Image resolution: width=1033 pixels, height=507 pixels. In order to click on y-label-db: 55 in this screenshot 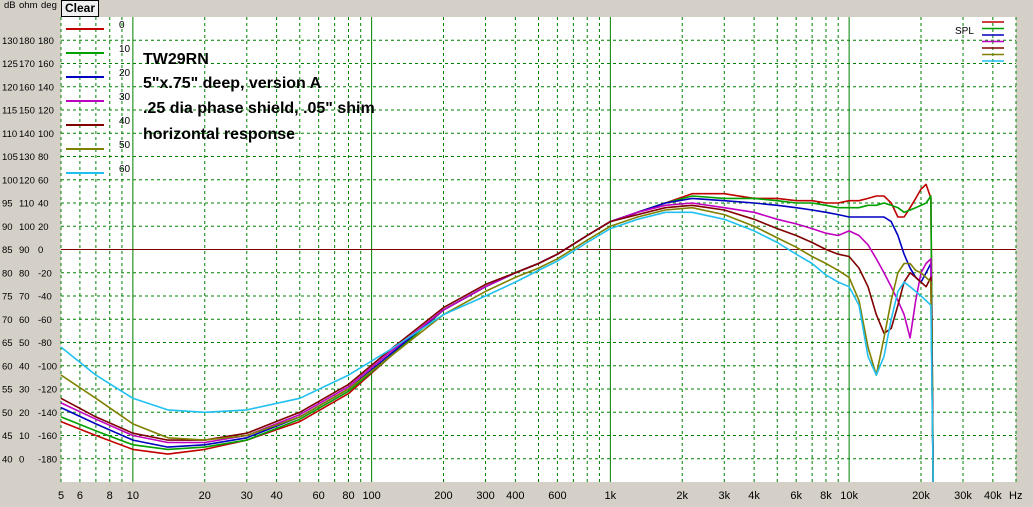, I will do `click(7, 390)`.